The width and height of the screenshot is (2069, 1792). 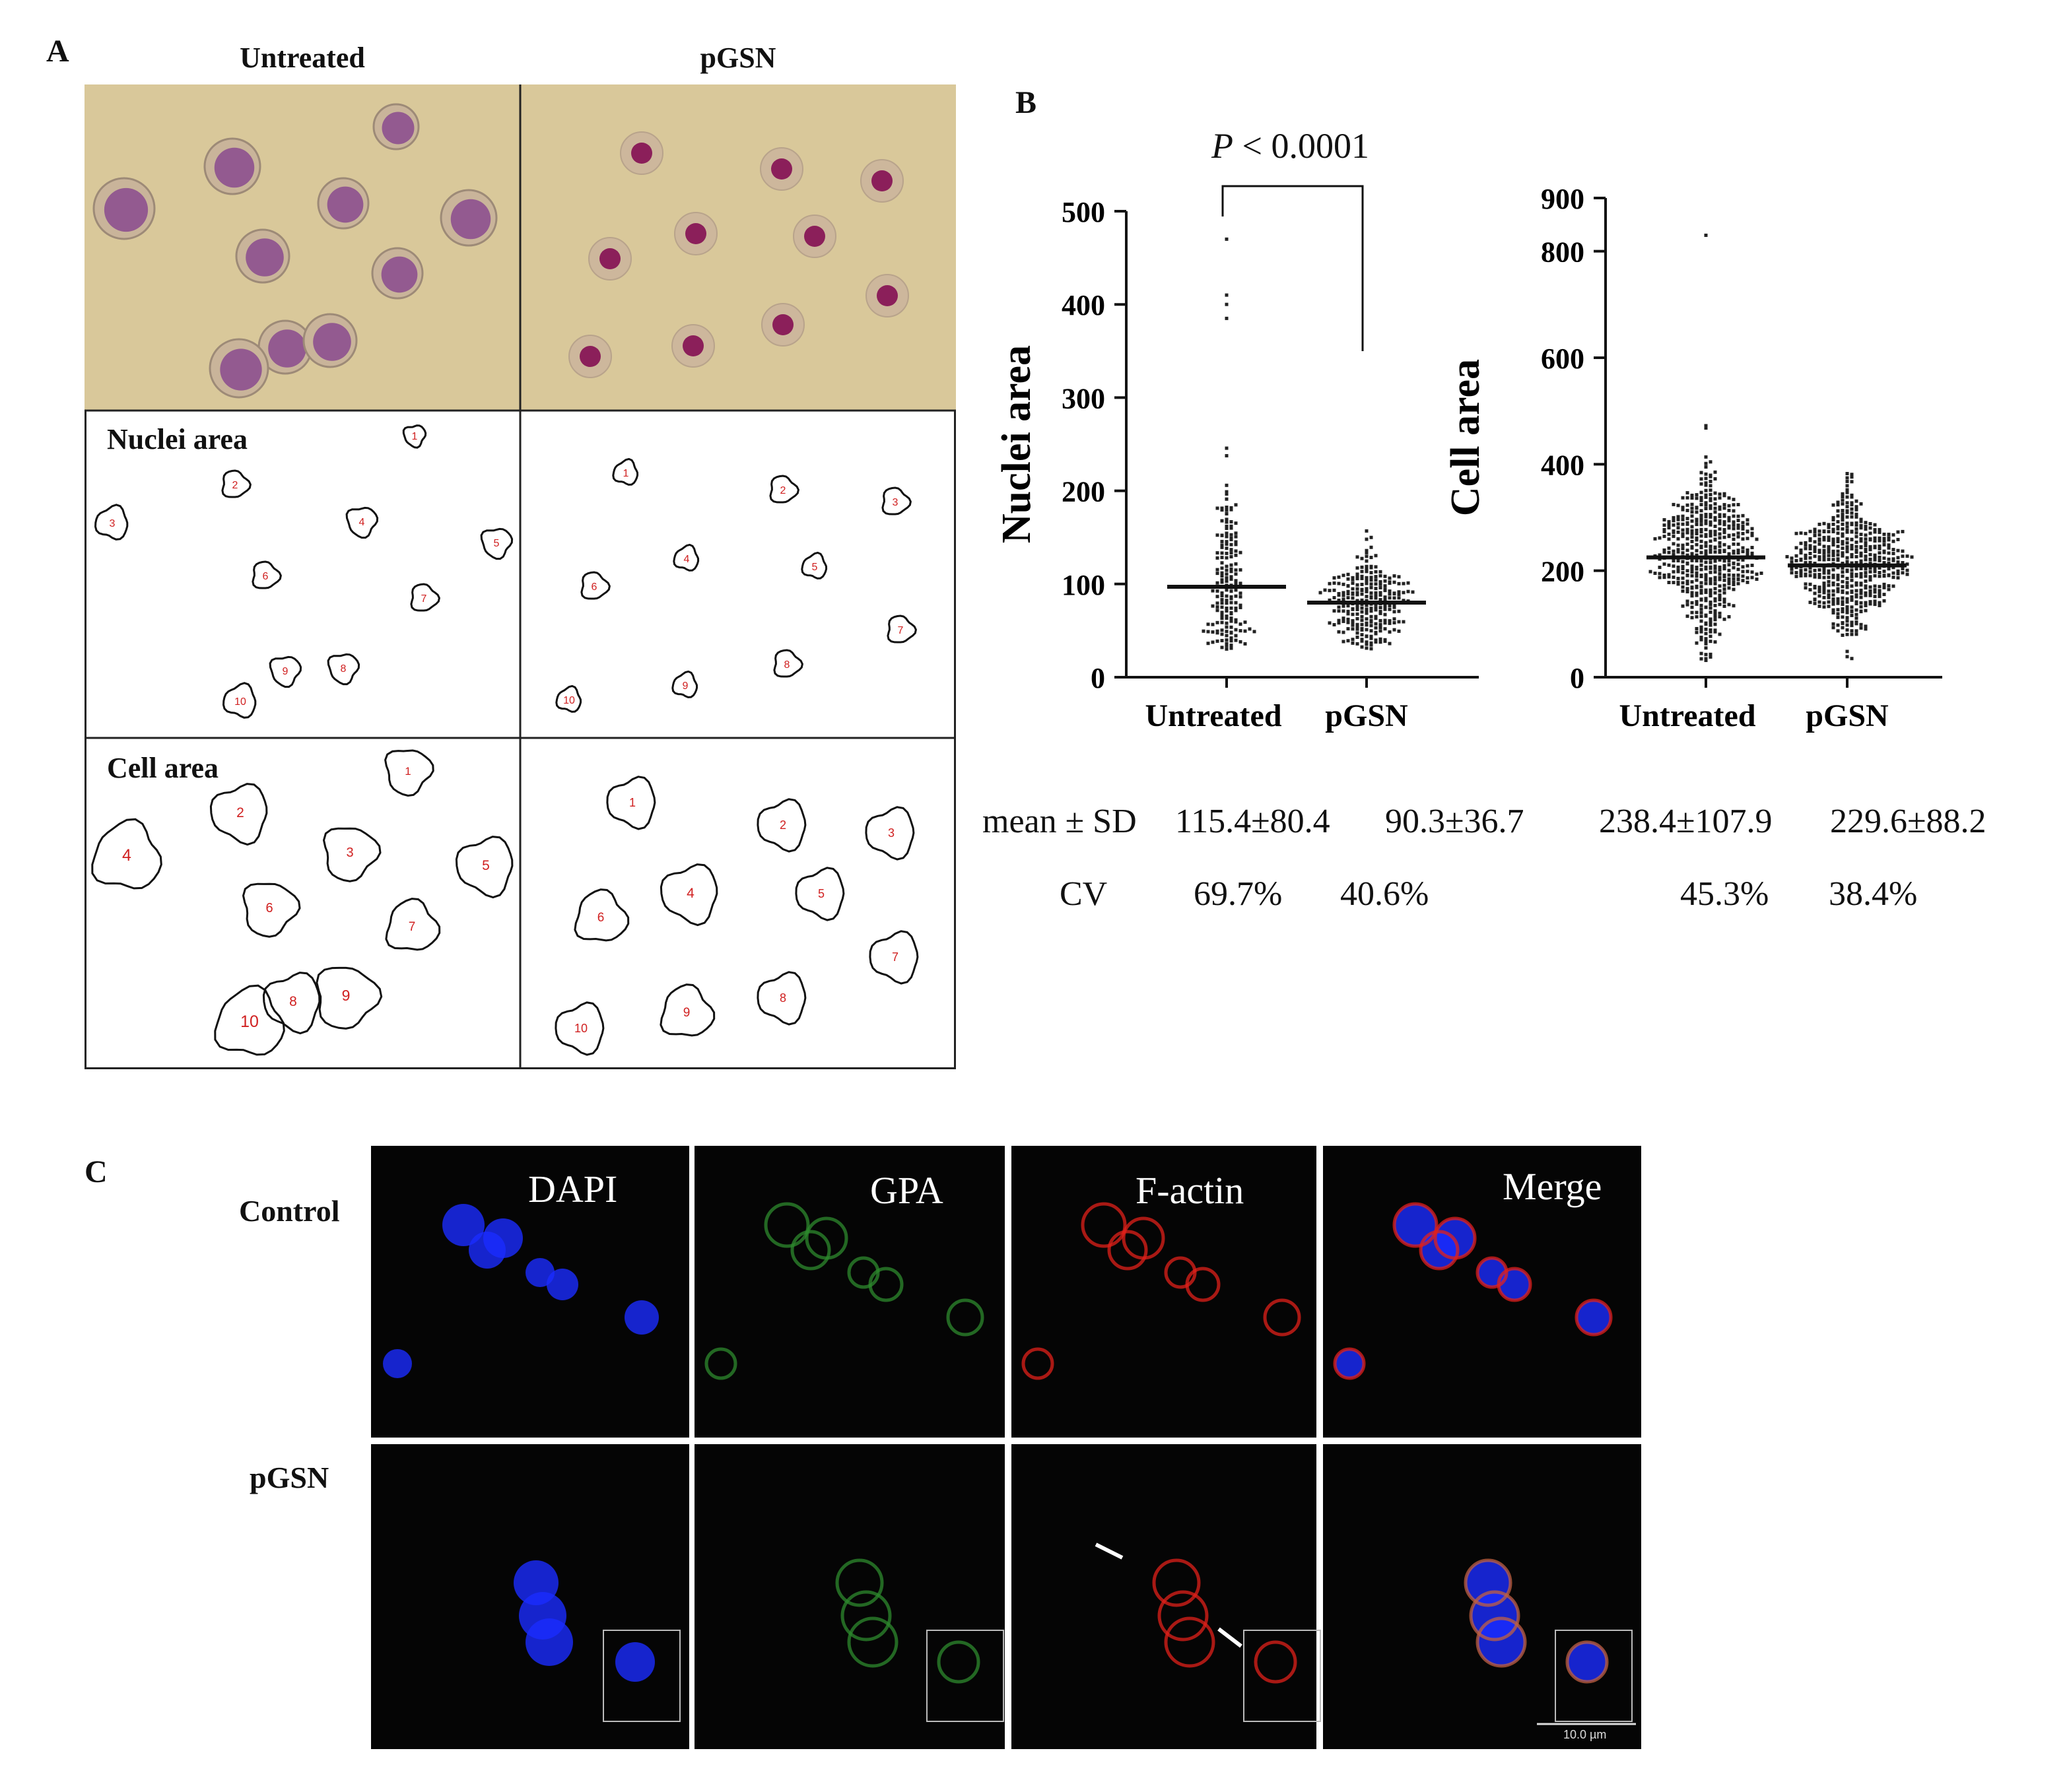 What do you see at coordinates (497, 543) in the screenshot?
I see `nuclei-outline-untreated` at bounding box center [497, 543].